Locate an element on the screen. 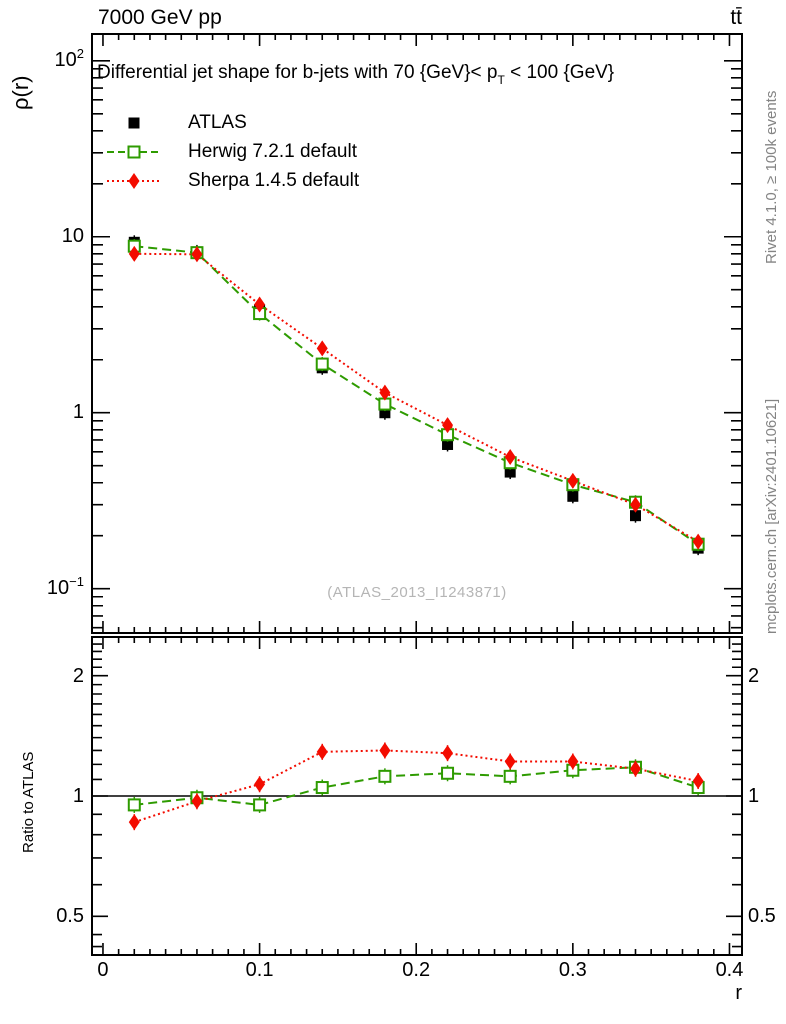  legend-label-herwig: Herwig 7.2.1 default is located at coordinates (272, 151).